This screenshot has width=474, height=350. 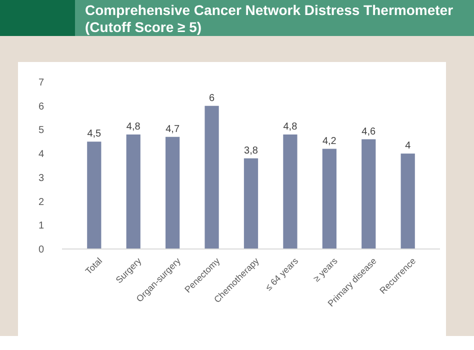 What do you see at coordinates (41, 226) in the screenshot?
I see `y-tick-label: 1` at bounding box center [41, 226].